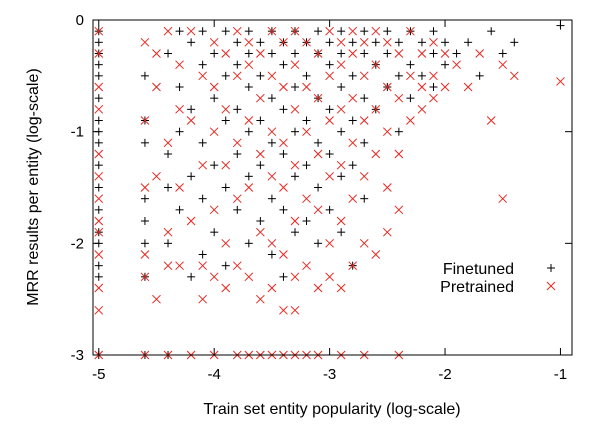  Describe the element at coordinates (498, 278) in the screenshot. I see `legend: Finetuned Pretrained` at that location.